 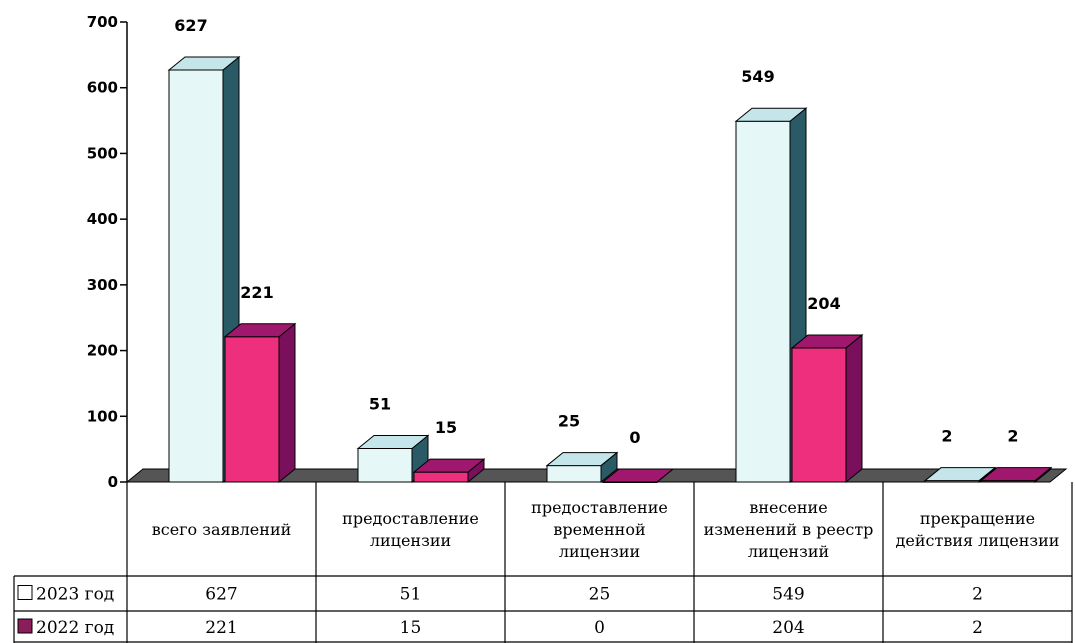 I want to click on legend-key-2023, so click(x=25, y=592).